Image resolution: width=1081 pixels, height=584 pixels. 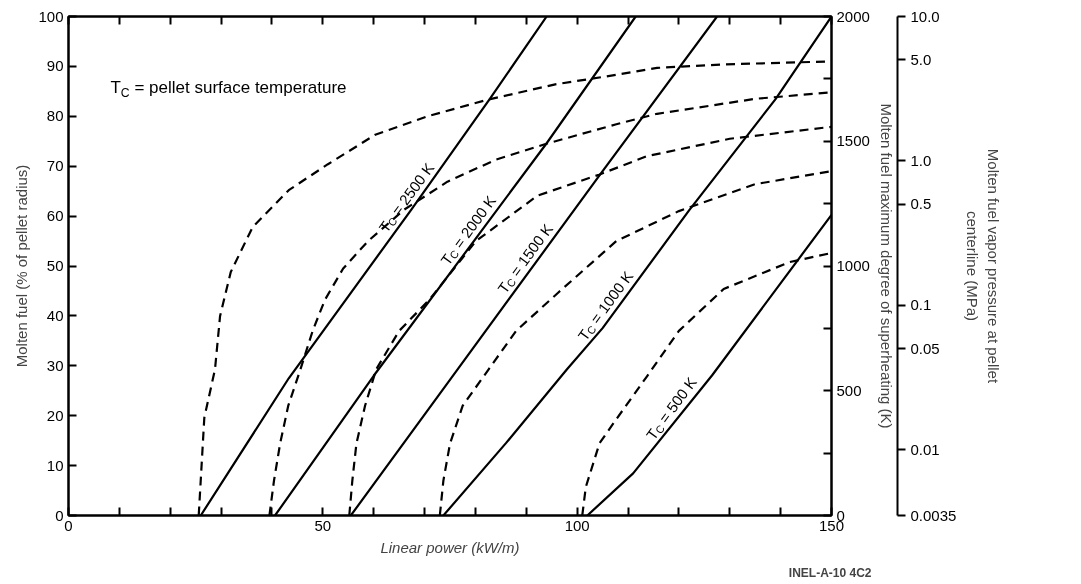 I want to click on text: TC = 500 K, so click(x=671, y=408).